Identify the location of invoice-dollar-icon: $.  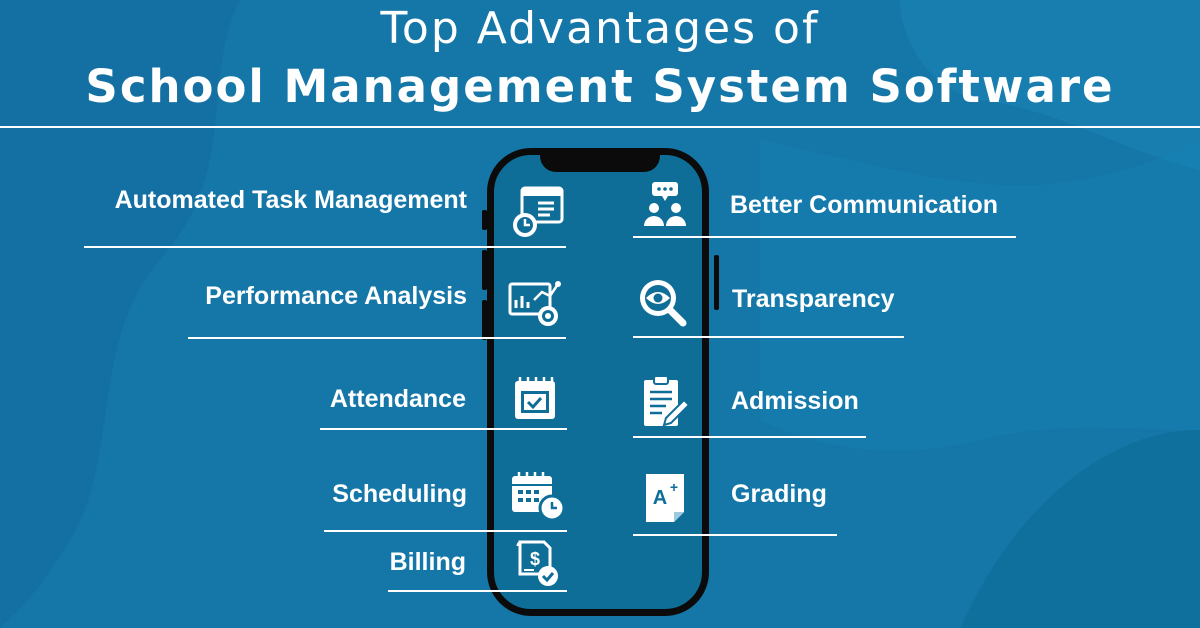
(537, 563).